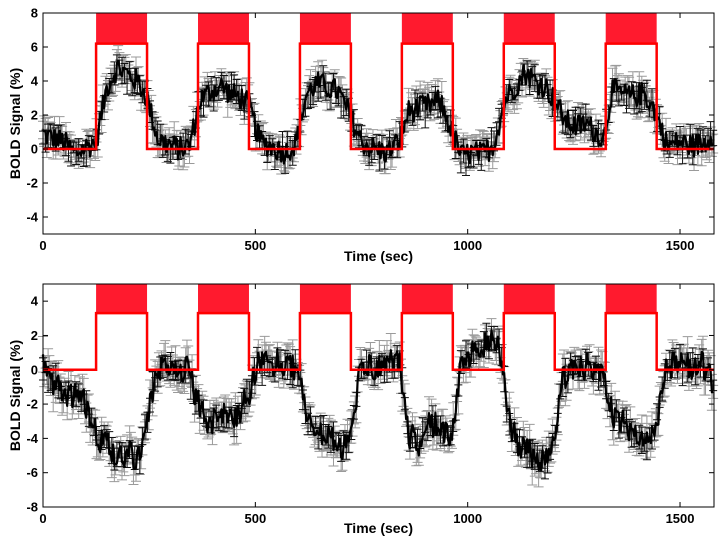 This screenshot has height=540, width=720. I want to click on y-tick-label: 8, so click(34, 13).